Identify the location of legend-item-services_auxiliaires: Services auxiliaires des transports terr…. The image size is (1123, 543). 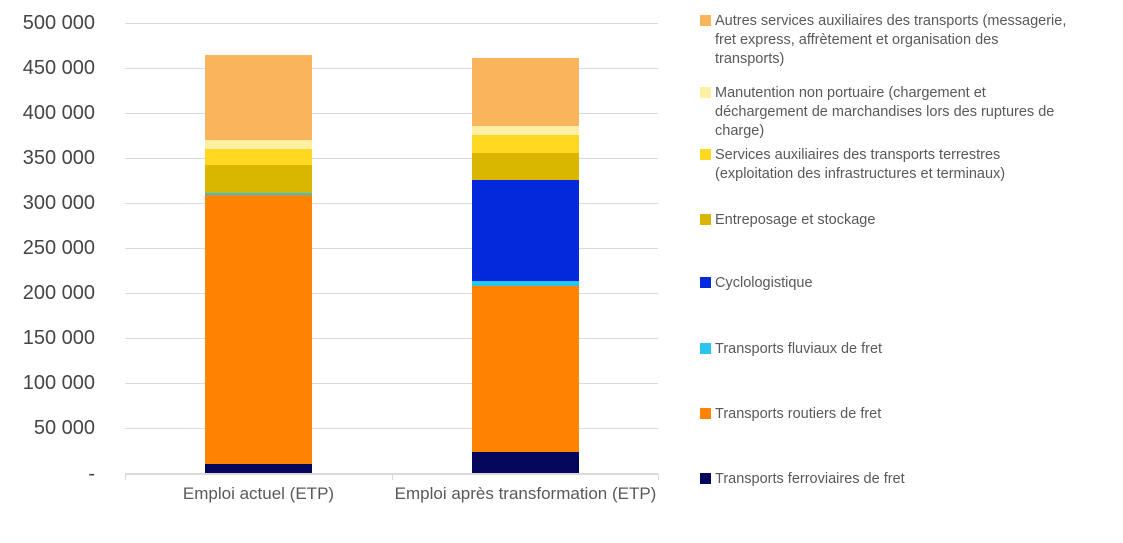
(883, 165).